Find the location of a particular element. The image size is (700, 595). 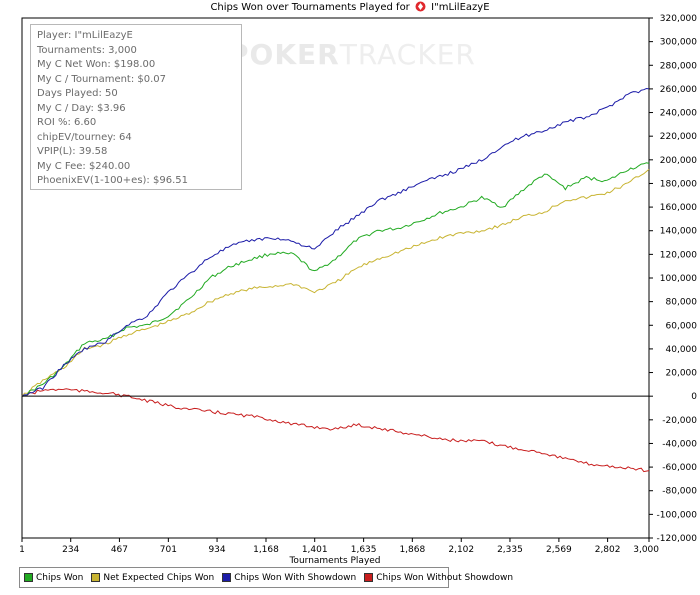

x-tick-label: 1,868 is located at coordinates (412, 550).